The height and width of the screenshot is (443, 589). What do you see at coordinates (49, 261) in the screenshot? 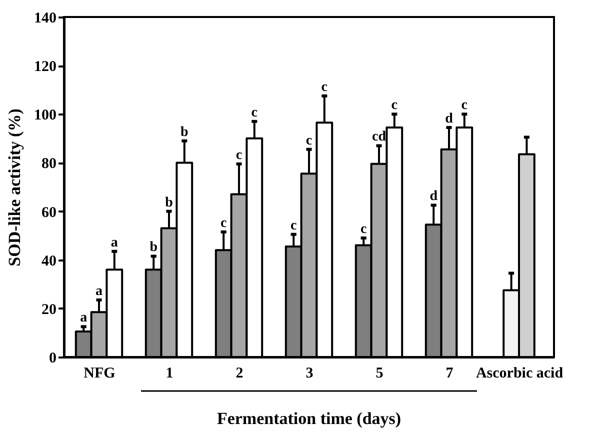
I see `y-tick-label: 40` at bounding box center [49, 261].